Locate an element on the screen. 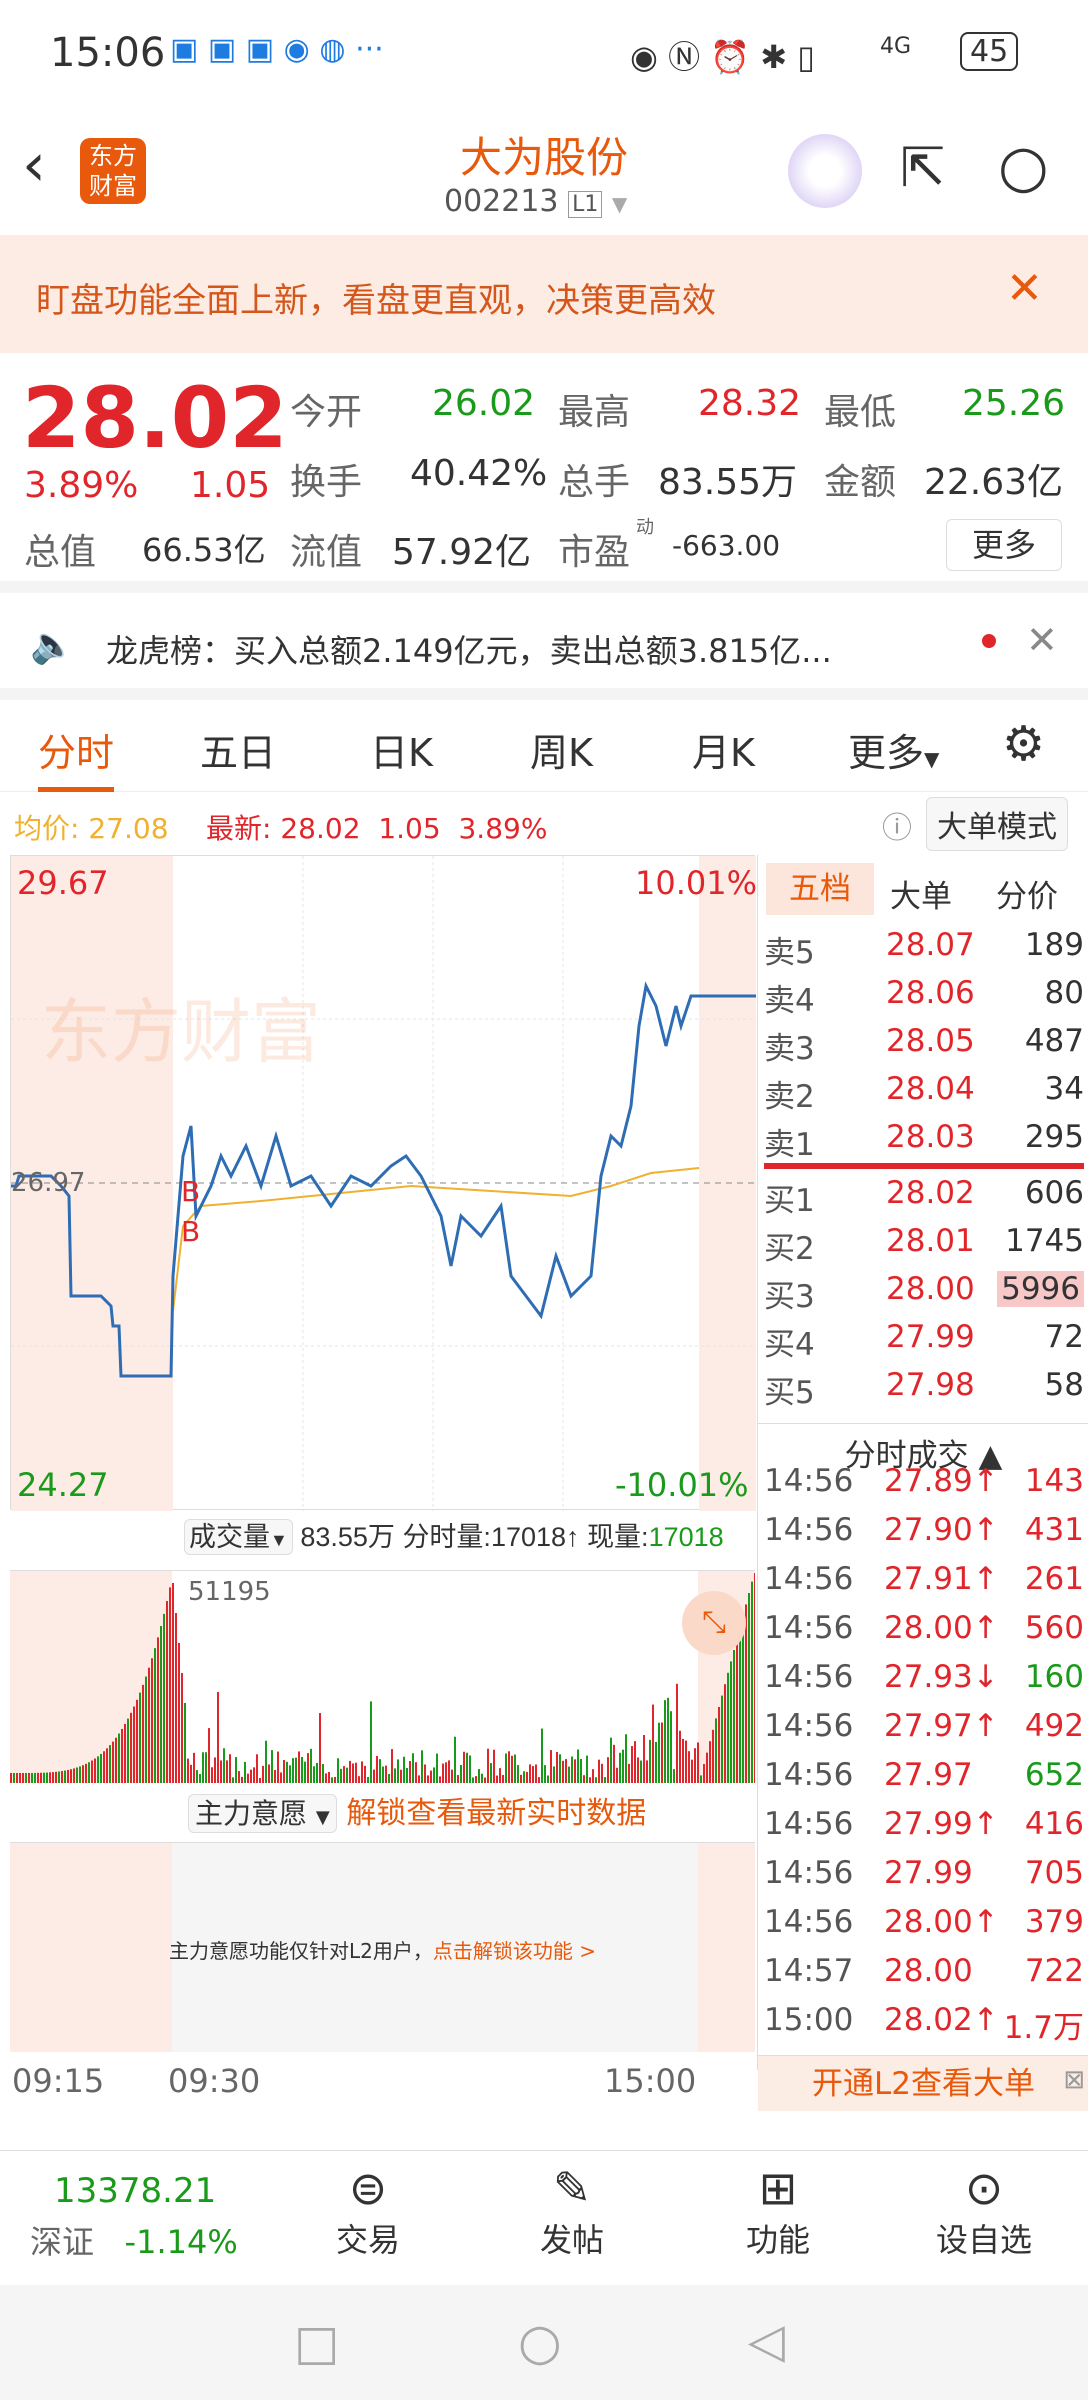  settings-gear-icon: ⚙ is located at coordinates (1024, 744).